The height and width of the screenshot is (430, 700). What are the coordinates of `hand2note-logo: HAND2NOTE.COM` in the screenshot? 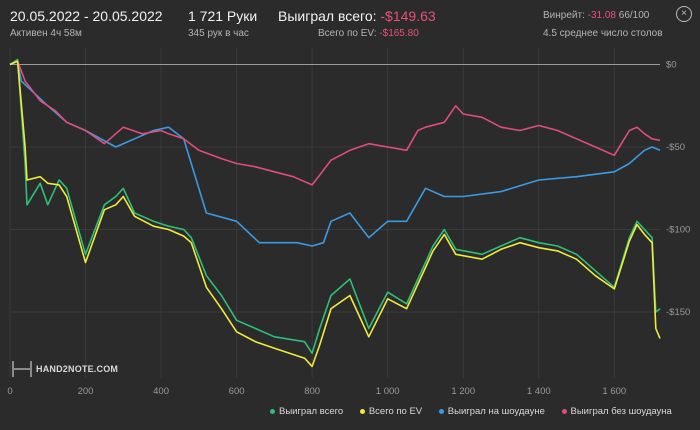 It's located at (65, 370).